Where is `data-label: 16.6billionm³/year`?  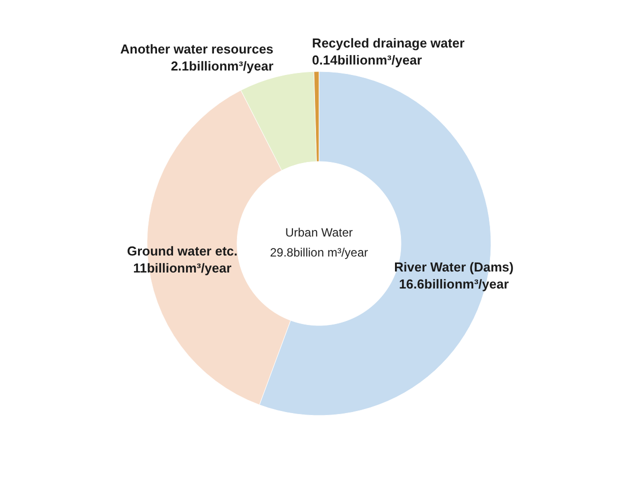
data-label: 16.6billionm³/year is located at coordinates (453, 284).